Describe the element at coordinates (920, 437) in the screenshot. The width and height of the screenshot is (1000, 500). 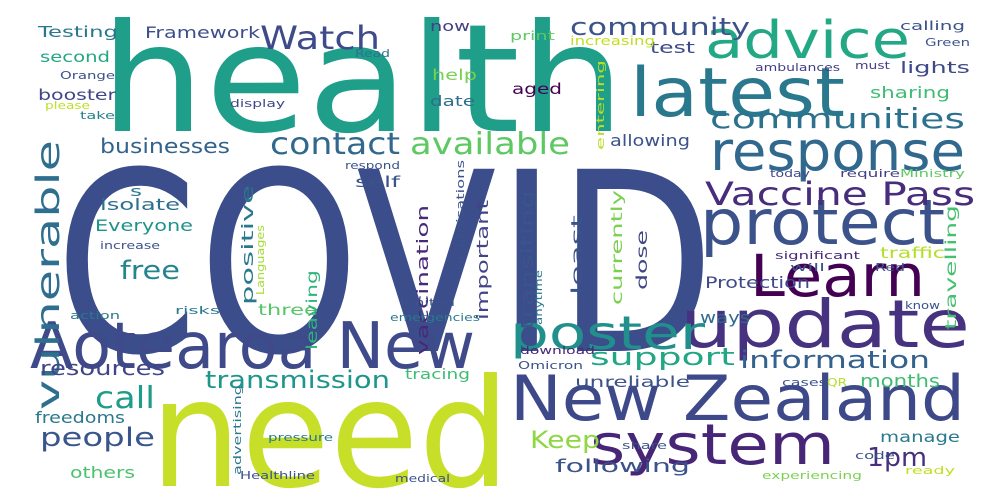
I see `word: manage` at that location.